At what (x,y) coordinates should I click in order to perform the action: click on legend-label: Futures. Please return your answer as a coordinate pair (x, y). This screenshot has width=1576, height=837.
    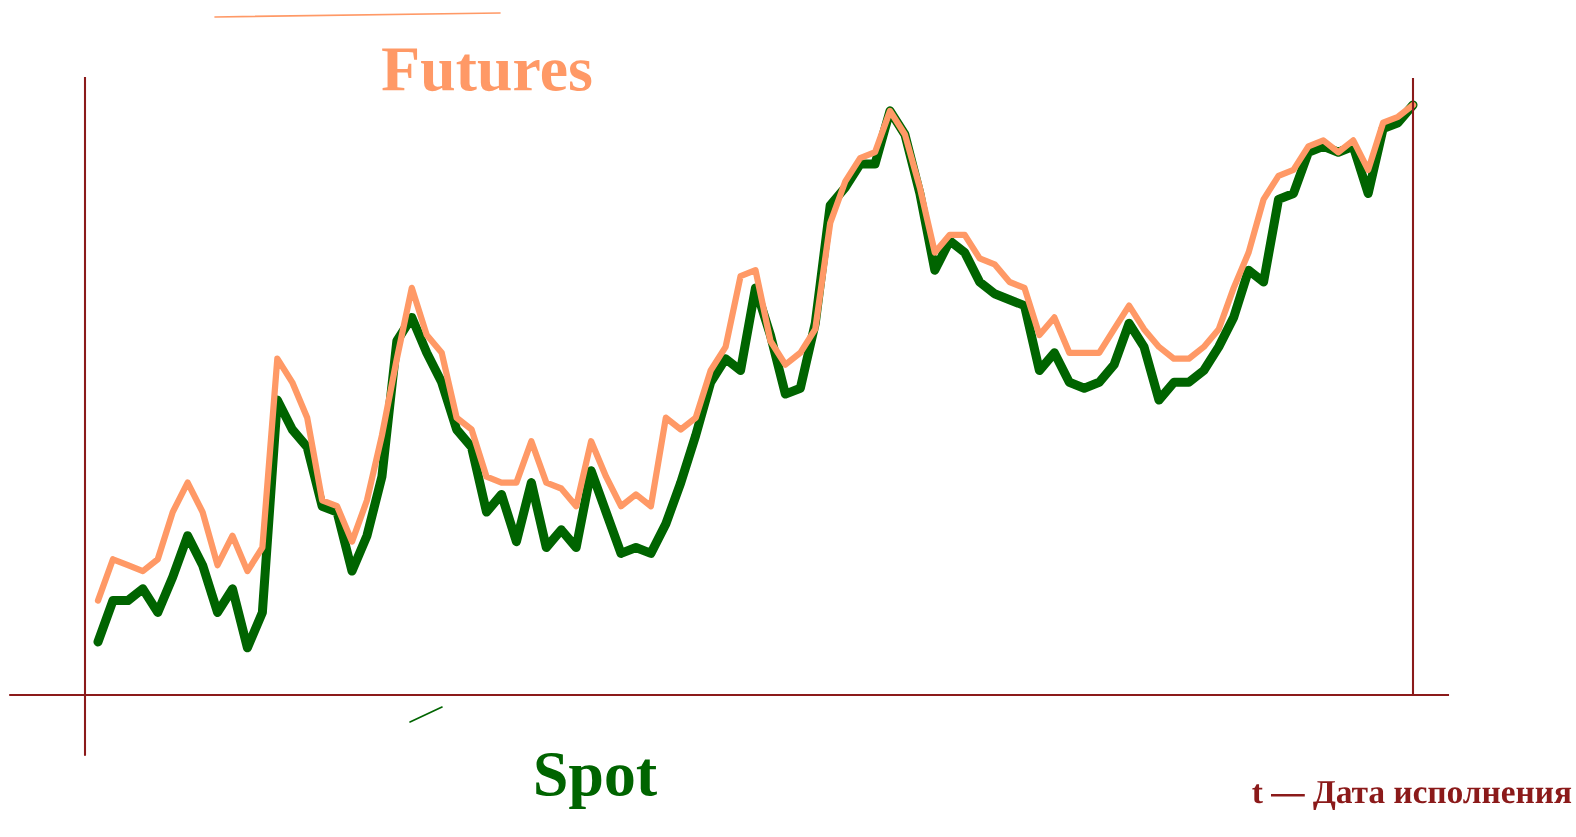
    Looking at the image, I should click on (487, 70).